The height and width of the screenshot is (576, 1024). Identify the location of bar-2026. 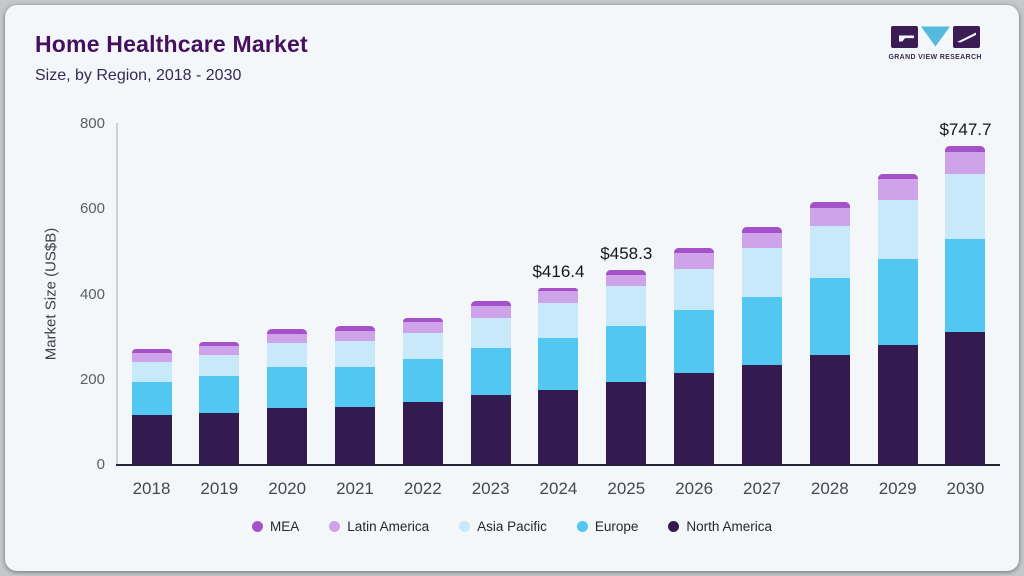
(694, 356).